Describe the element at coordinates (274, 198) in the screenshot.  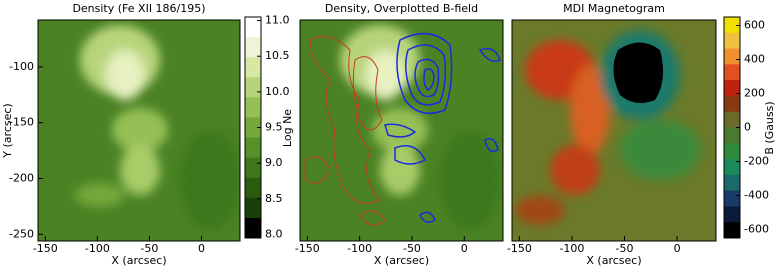
I see `colorbar-tick-label: 8.5` at that location.